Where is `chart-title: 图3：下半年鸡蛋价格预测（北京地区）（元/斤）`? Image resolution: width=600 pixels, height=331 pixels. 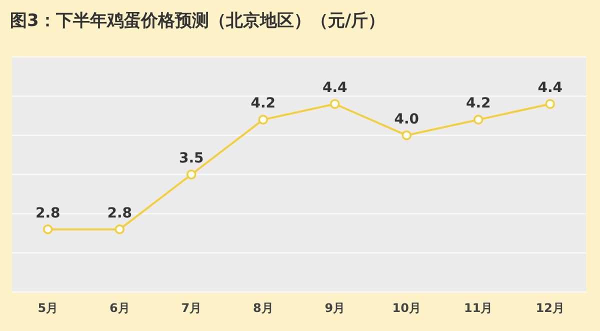 chart-title: 图3：下半年鸡蛋价格预测（北京地区）（元/斤） is located at coordinates (198, 21).